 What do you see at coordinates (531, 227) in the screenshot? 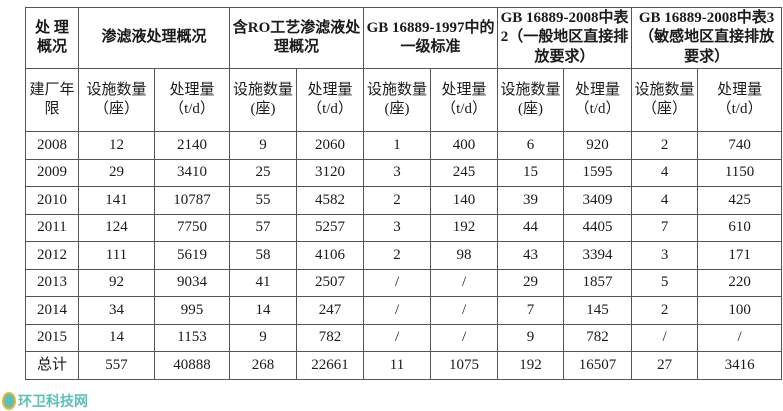
I see `table-cell: 44` at bounding box center [531, 227].